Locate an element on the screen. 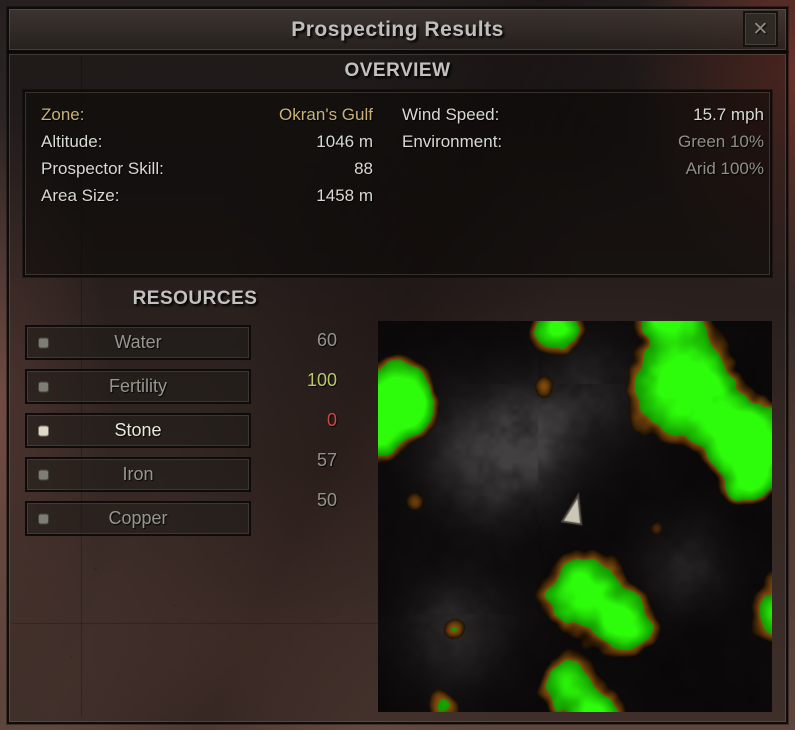 The image size is (795, 730). overview-row-prospector-skill: Prospector Skill: 88 is located at coordinates (207, 168).